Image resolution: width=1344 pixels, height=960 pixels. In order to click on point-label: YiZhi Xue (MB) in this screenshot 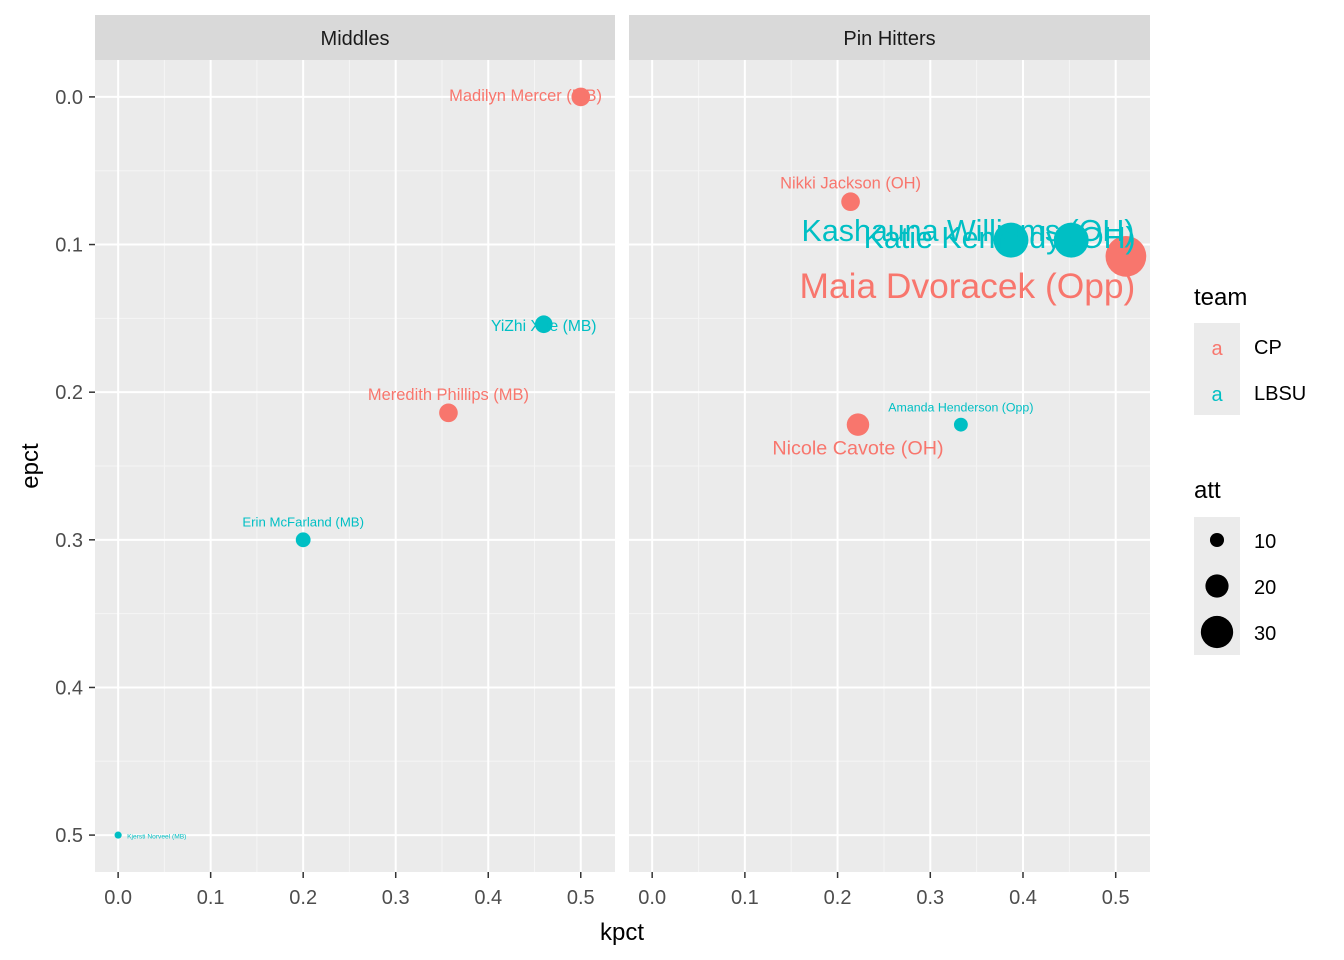, I will do `click(544, 326)`.